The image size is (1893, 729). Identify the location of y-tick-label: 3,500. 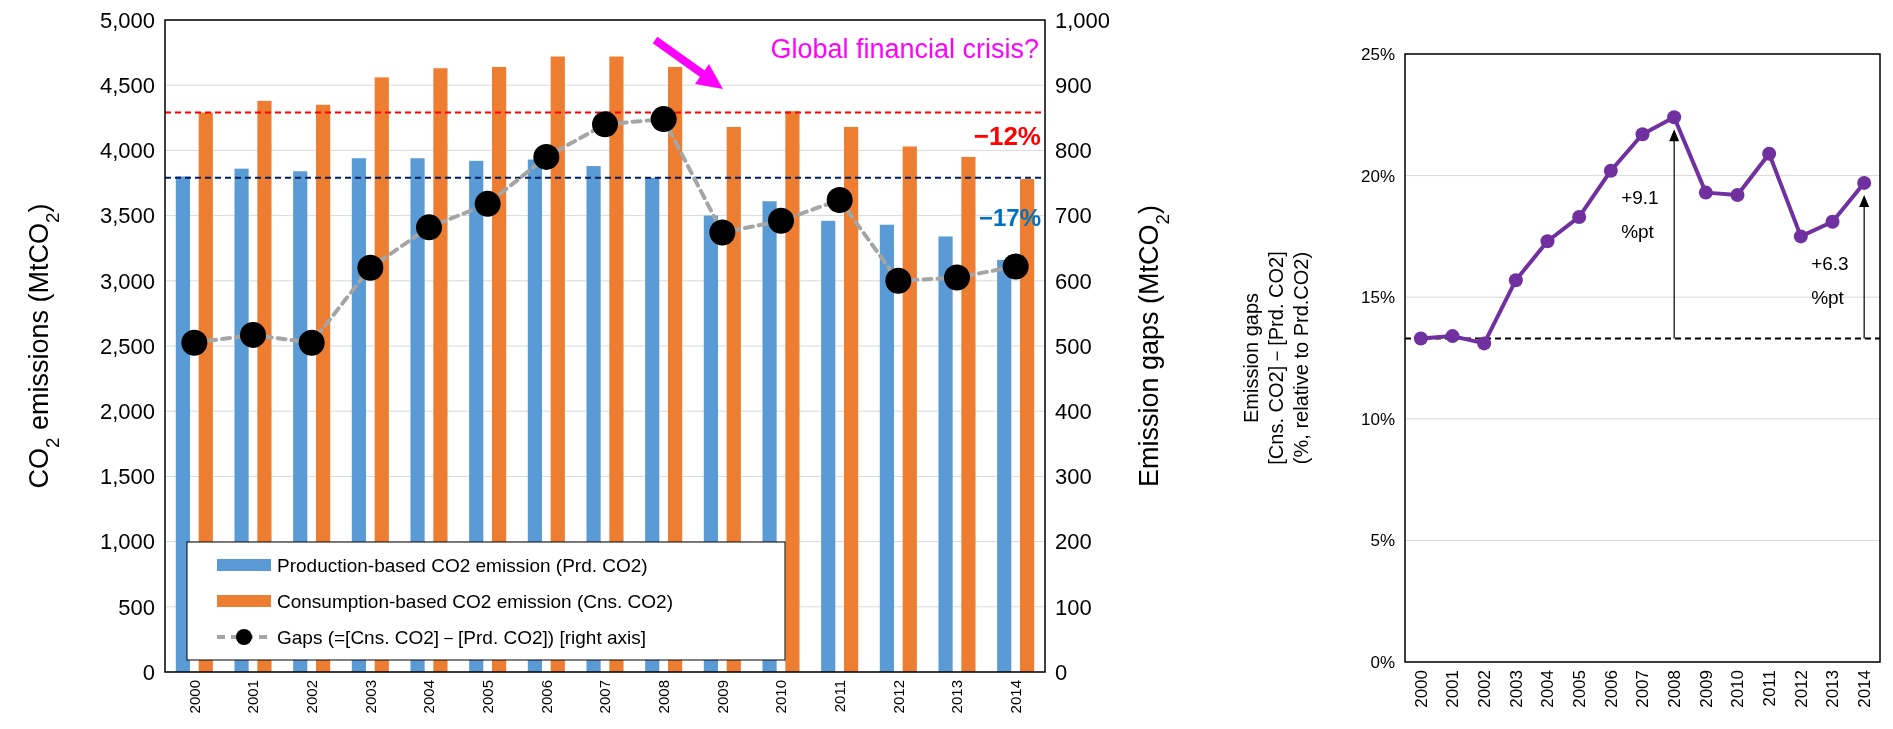
(127, 216).